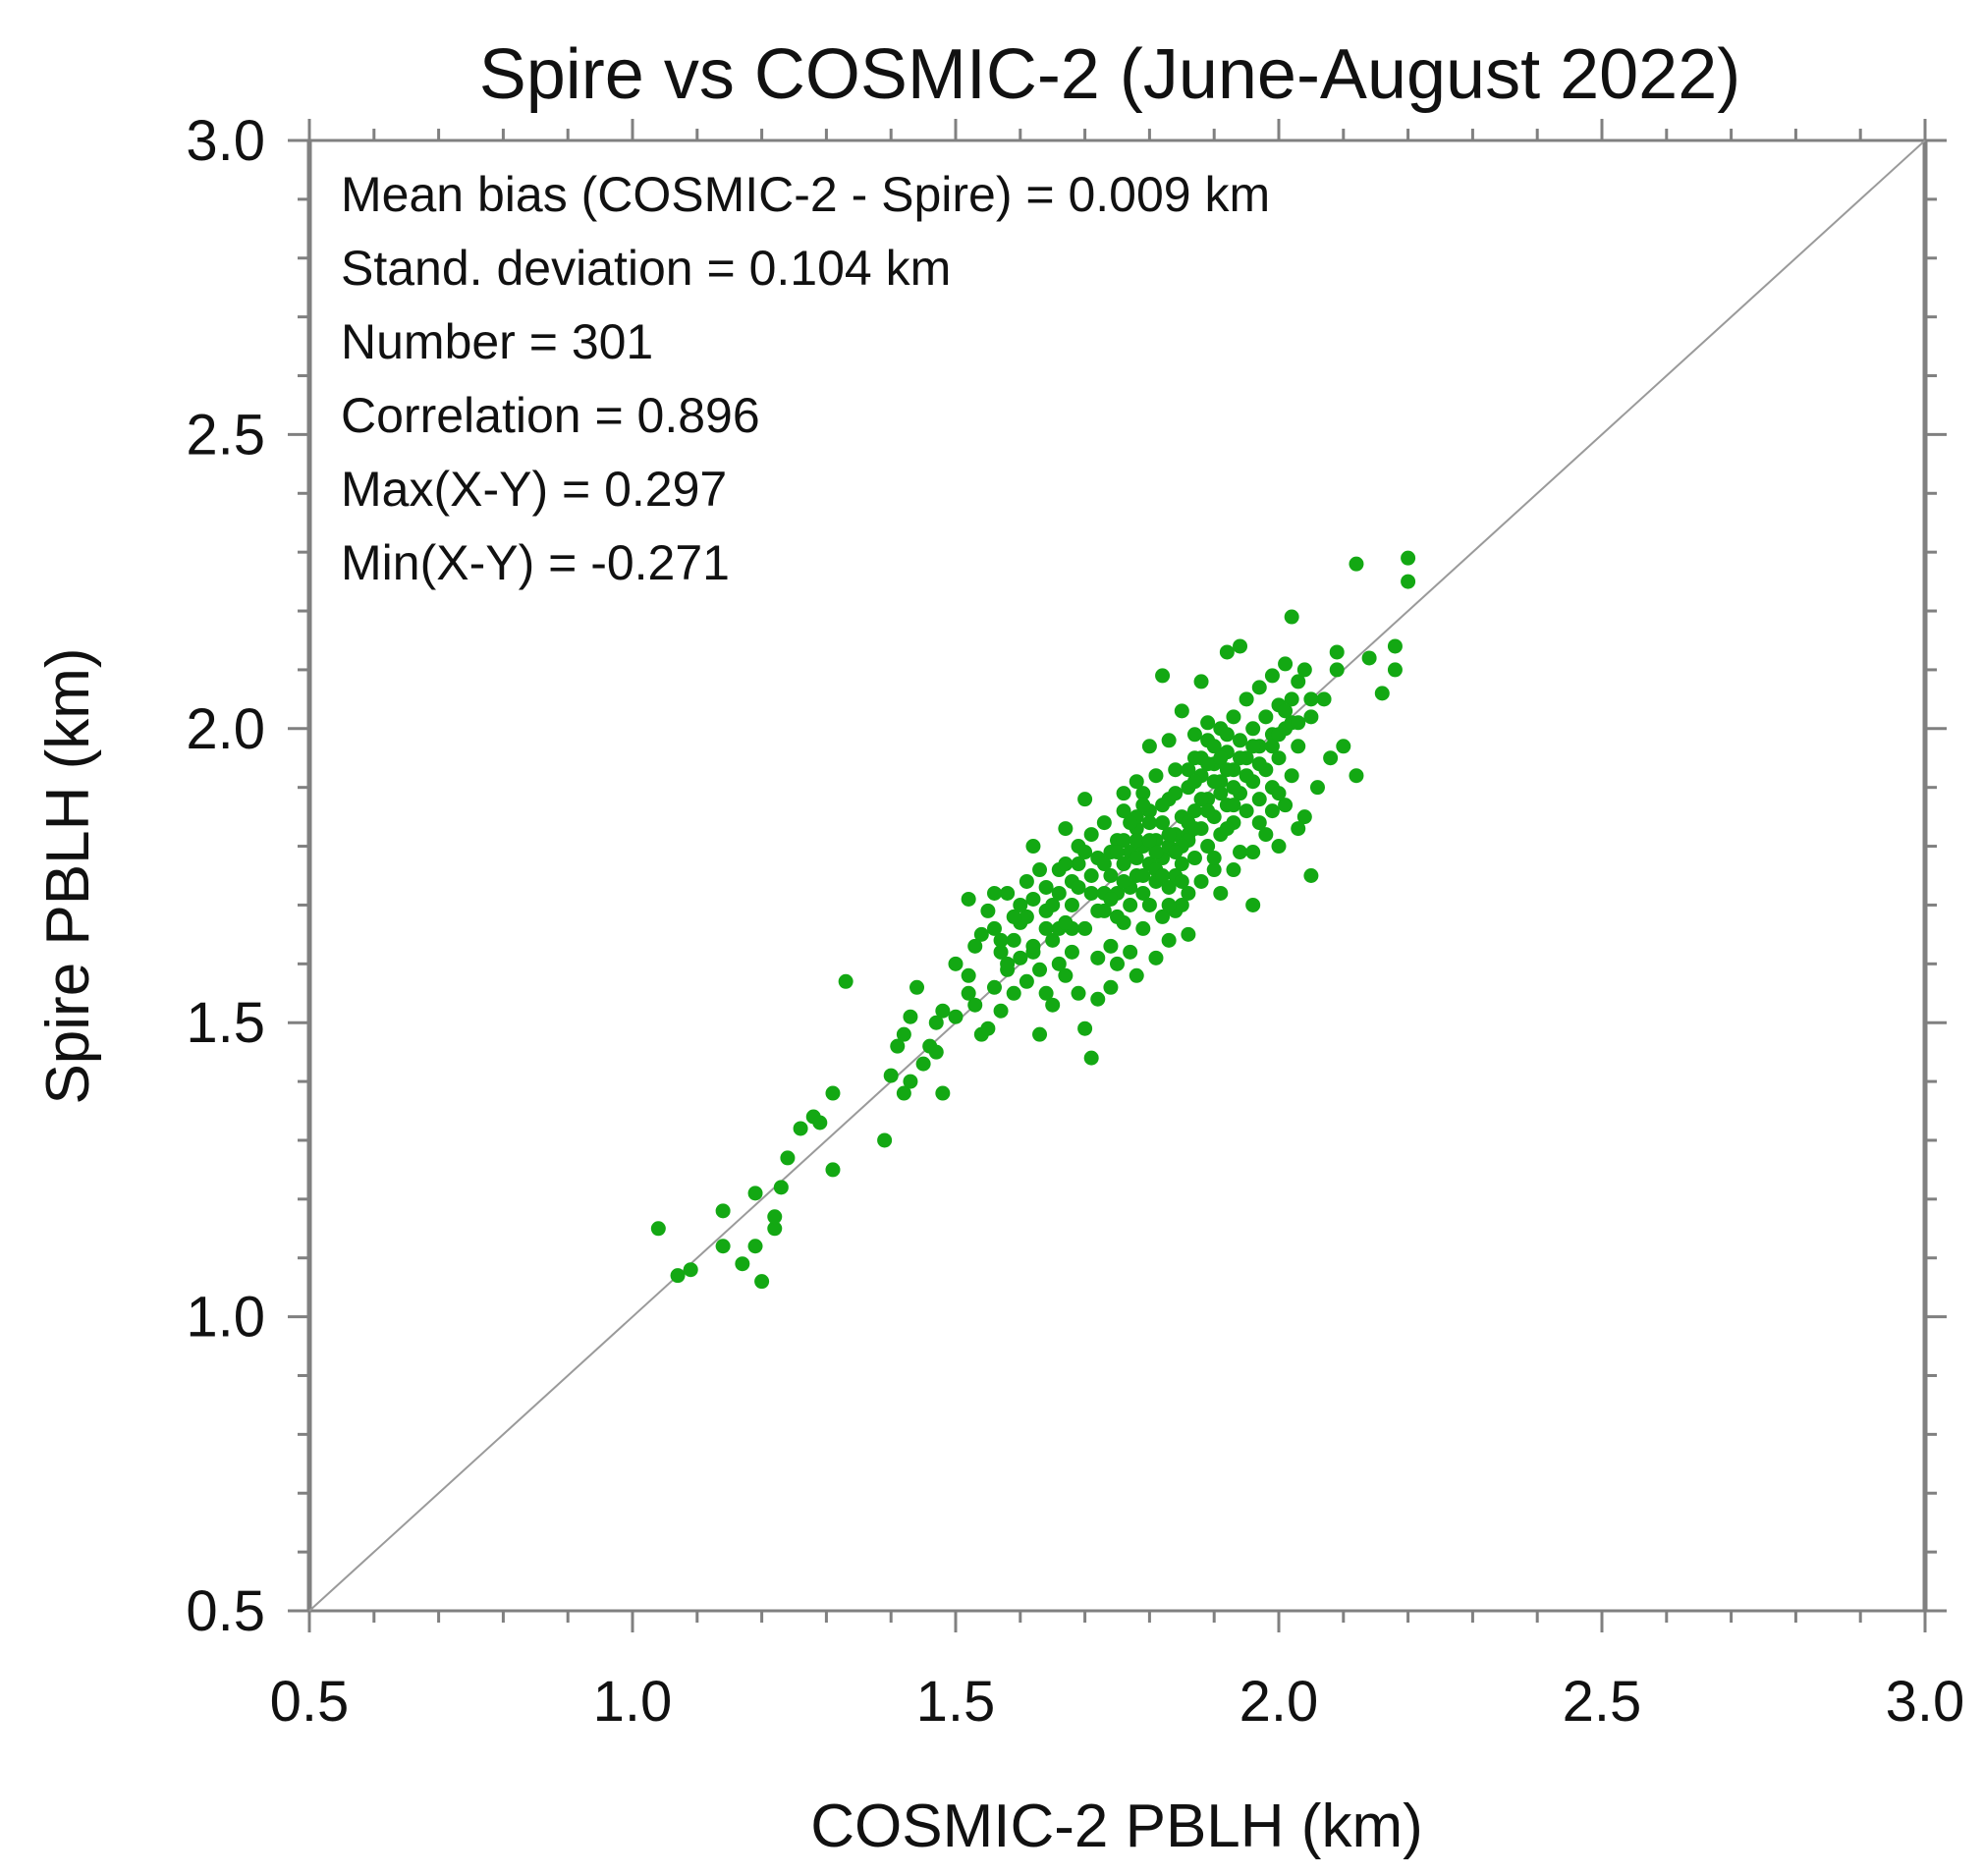 The image size is (1983, 1876). What do you see at coordinates (550, 416) in the screenshot?
I see `stat-correlation: Correlation = 0.896` at bounding box center [550, 416].